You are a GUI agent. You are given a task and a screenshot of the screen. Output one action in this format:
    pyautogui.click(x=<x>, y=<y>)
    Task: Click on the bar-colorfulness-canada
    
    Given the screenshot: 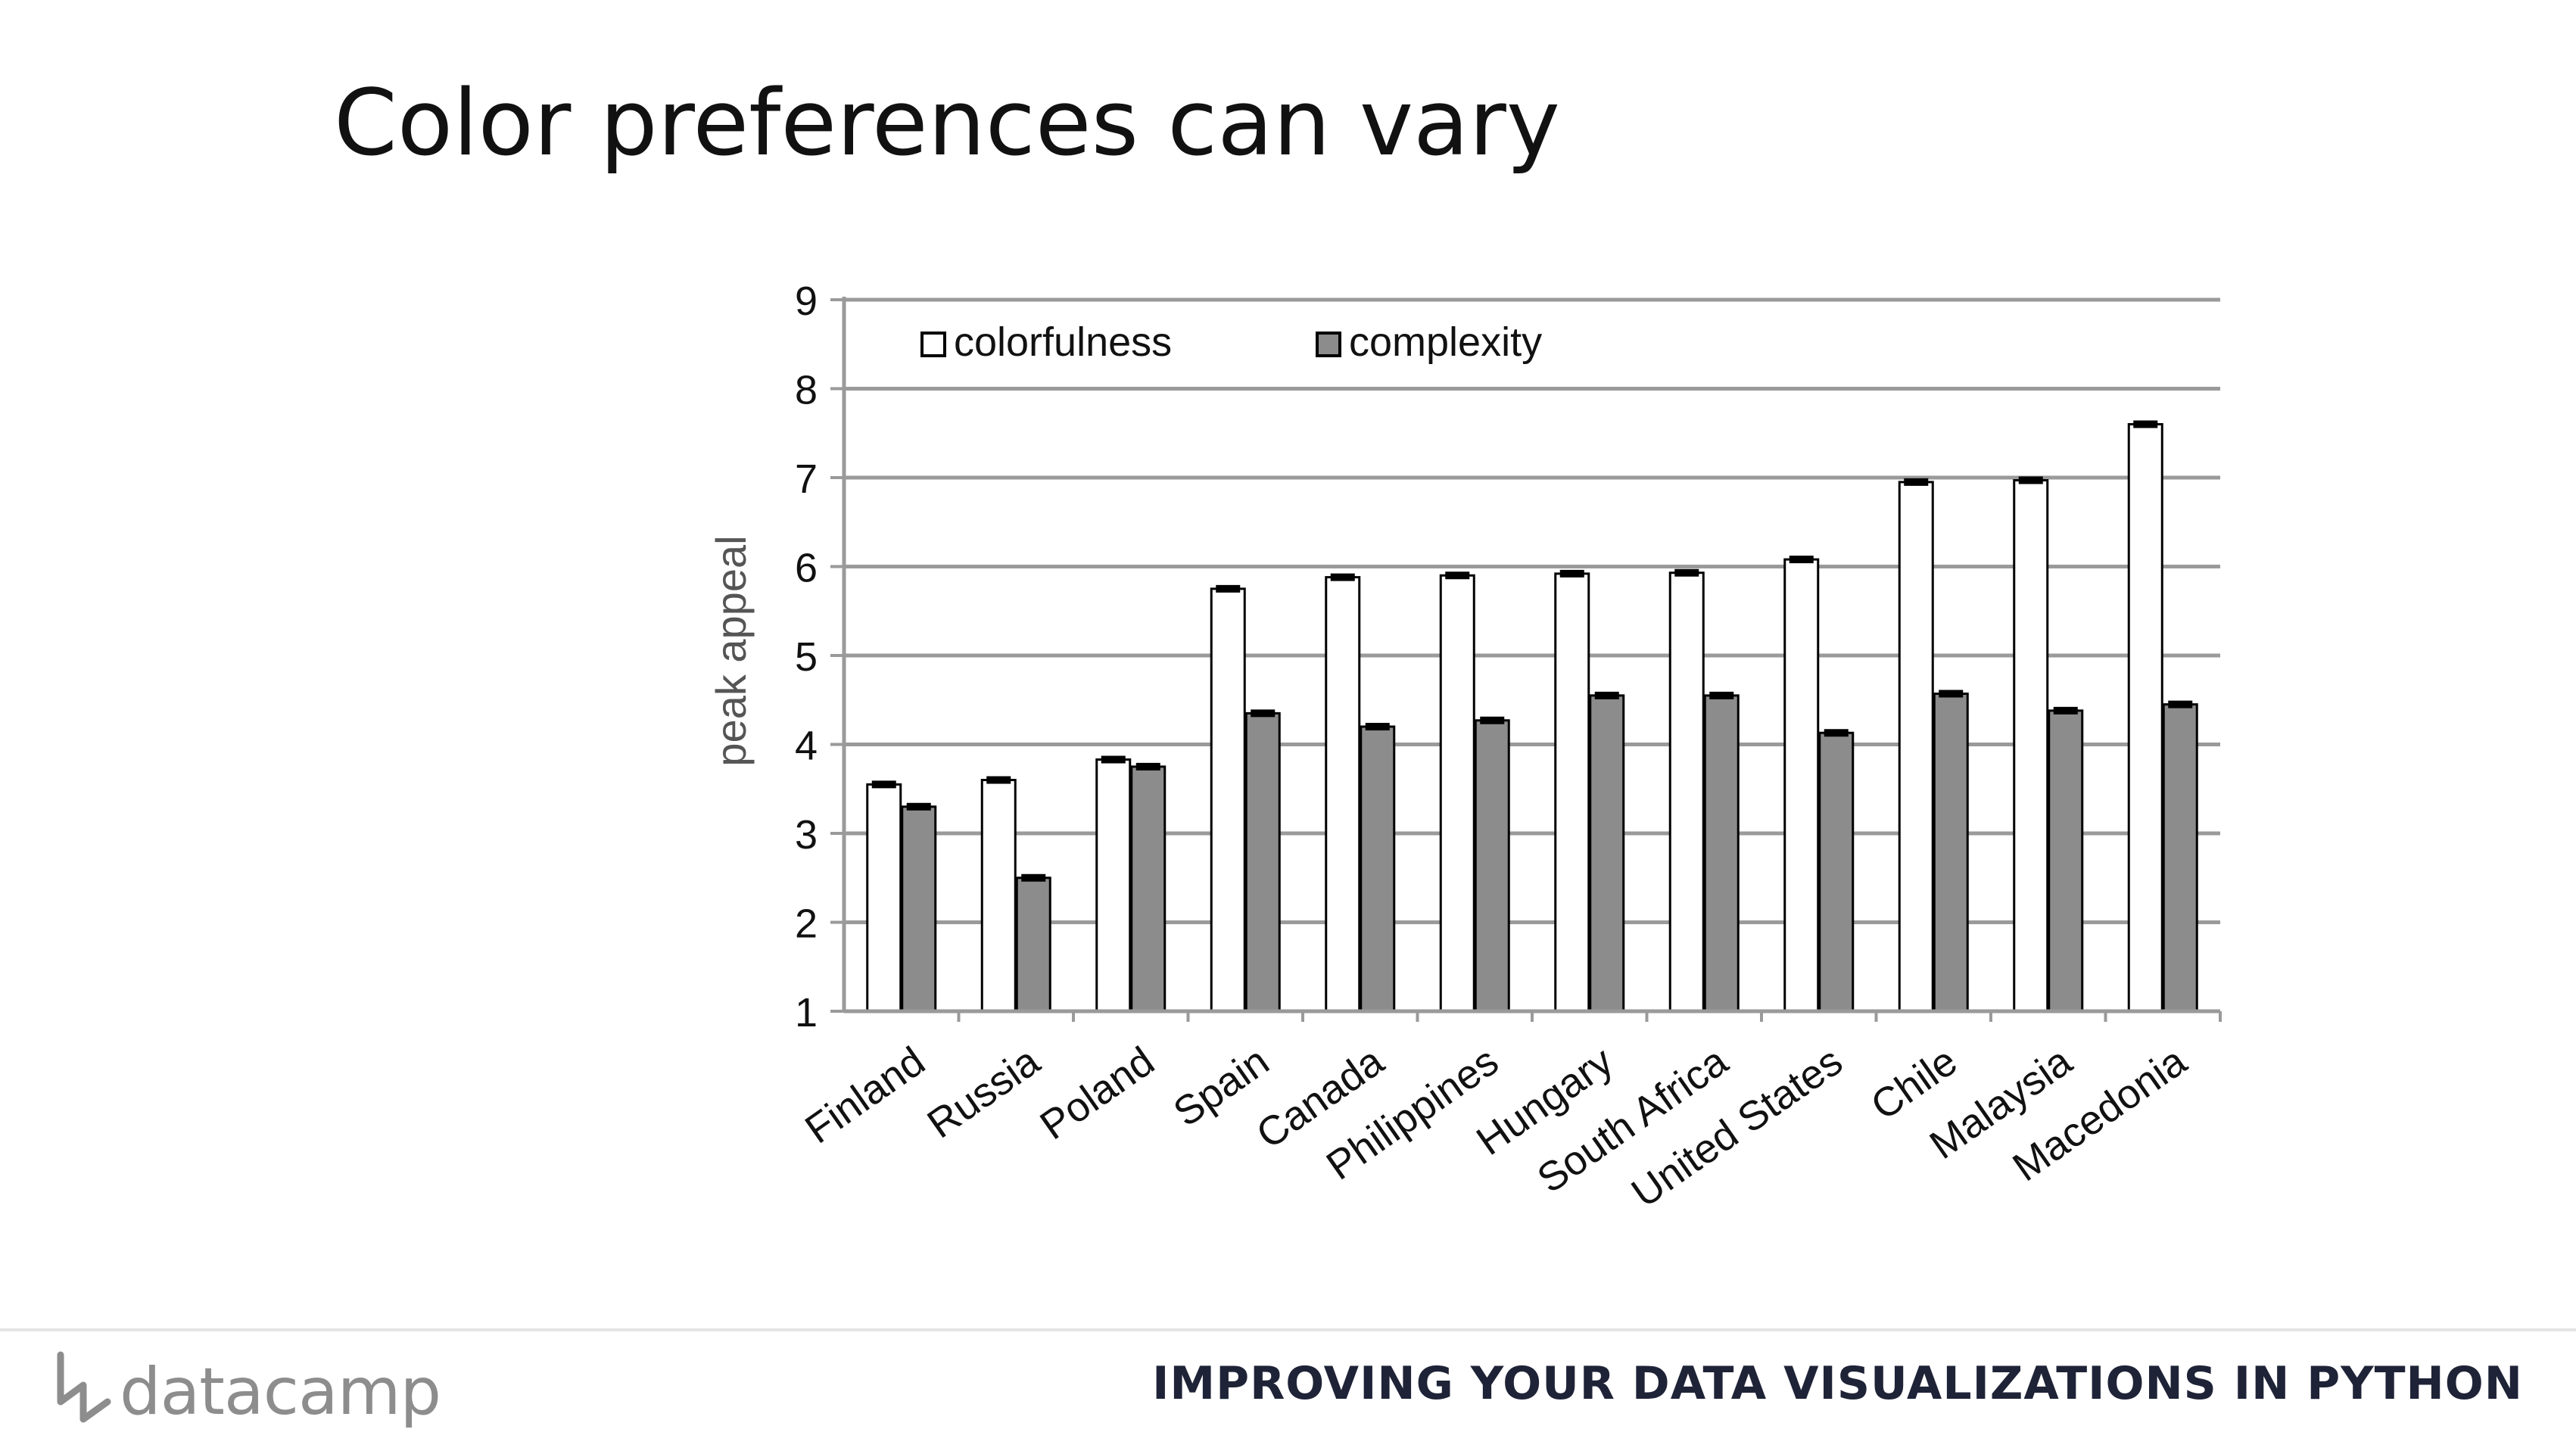 What is the action you would take?
    pyautogui.click(x=1343, y=794)
    